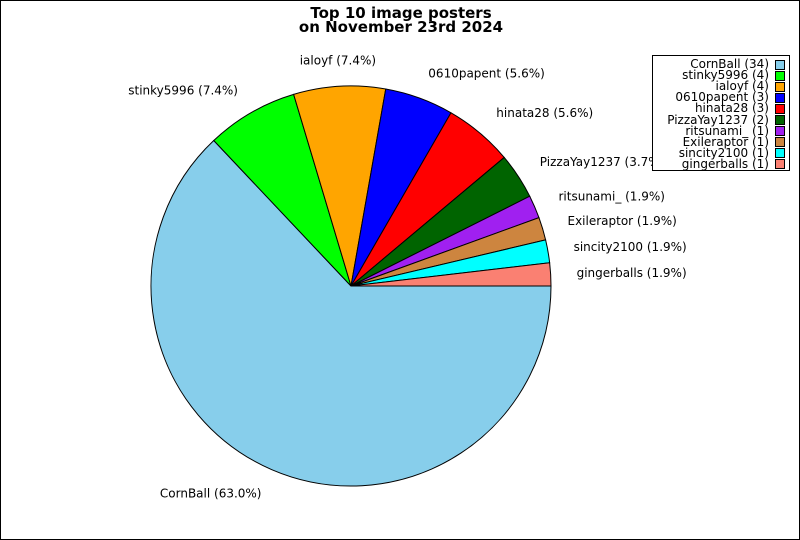 The width and height of the screenshot is (800, 540). Describe the element at coordinates (632, 273) in the screenshot. I see `pie-label-gingerballs: gingerballs (1.9%)` at that location.